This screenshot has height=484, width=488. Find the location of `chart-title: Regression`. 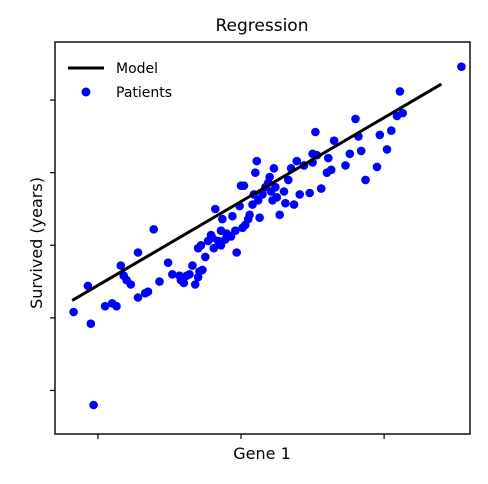

chart-title: Regression is located at coordinates (262, 26).